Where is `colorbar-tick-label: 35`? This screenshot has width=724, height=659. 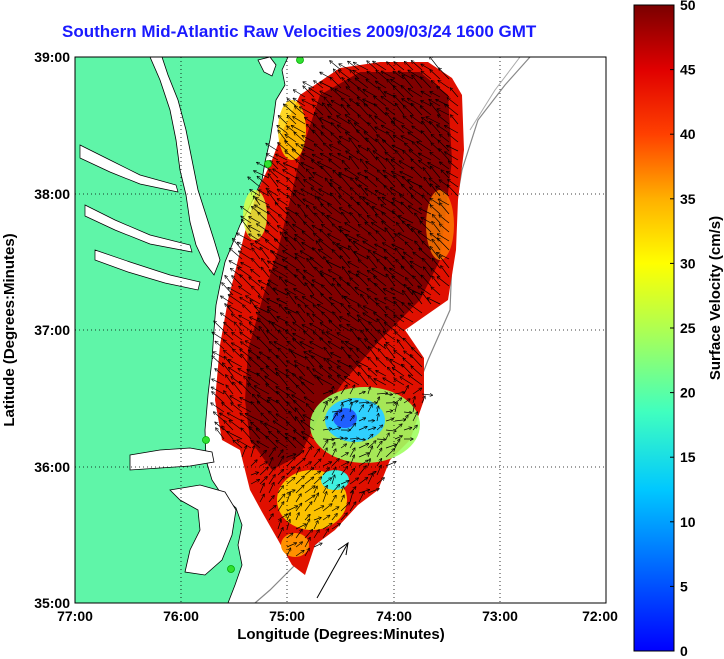 colorbar-tick-label: 35 is located at coordinates (688, 199).